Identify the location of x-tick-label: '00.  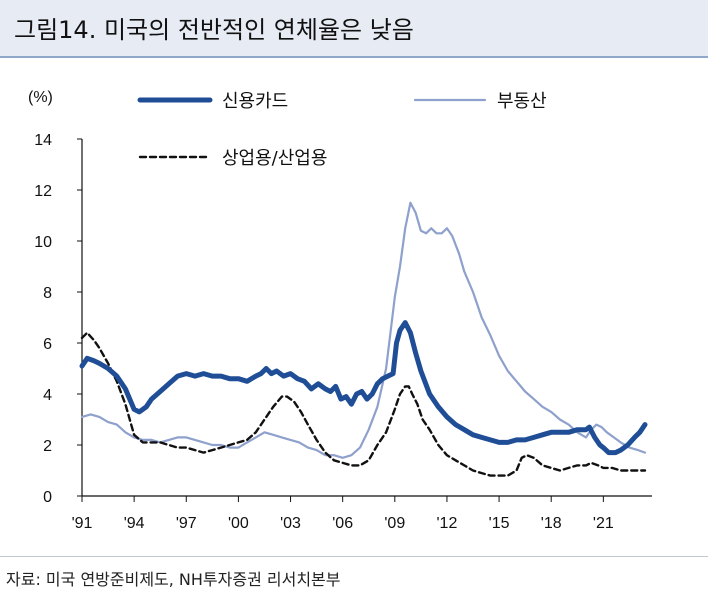
(238, 523).